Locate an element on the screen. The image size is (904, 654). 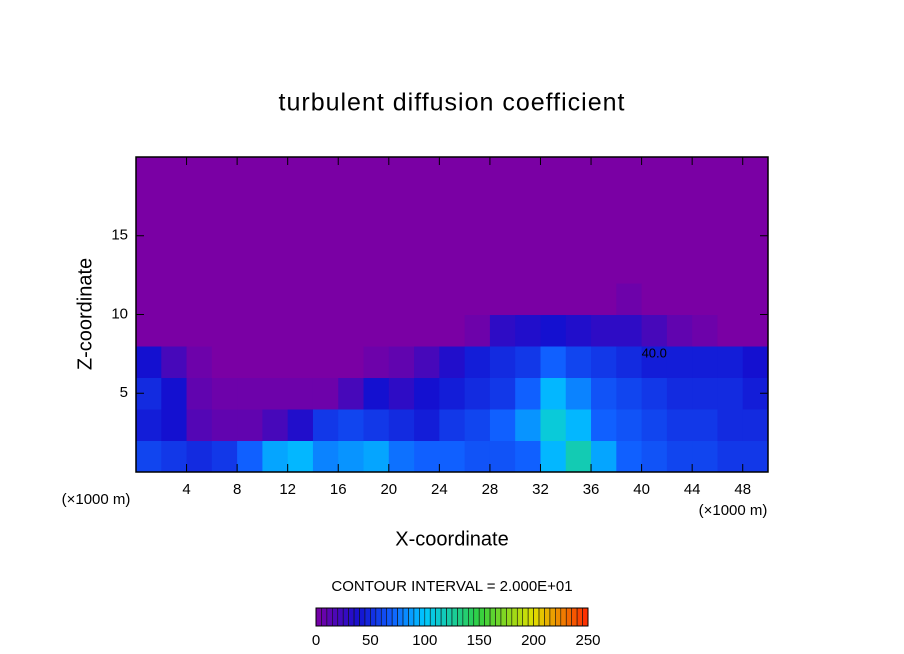
x-tick-label: 12 is located at coordinates (287, 489).